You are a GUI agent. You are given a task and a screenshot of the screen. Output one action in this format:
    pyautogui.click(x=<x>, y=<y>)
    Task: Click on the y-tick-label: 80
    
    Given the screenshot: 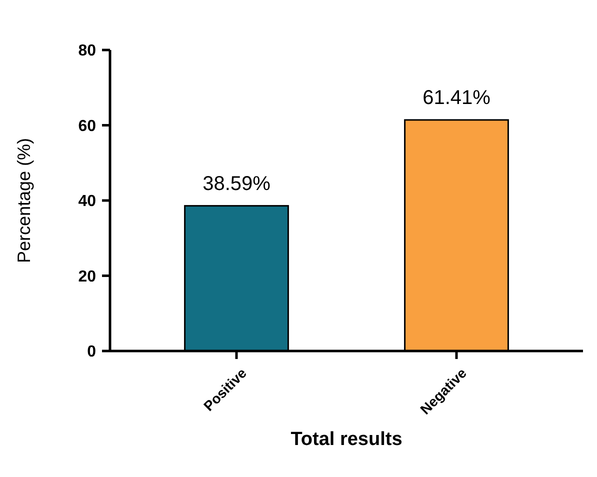 What is the action you would take?
    pyautogui.click(x=87, y=51)
    